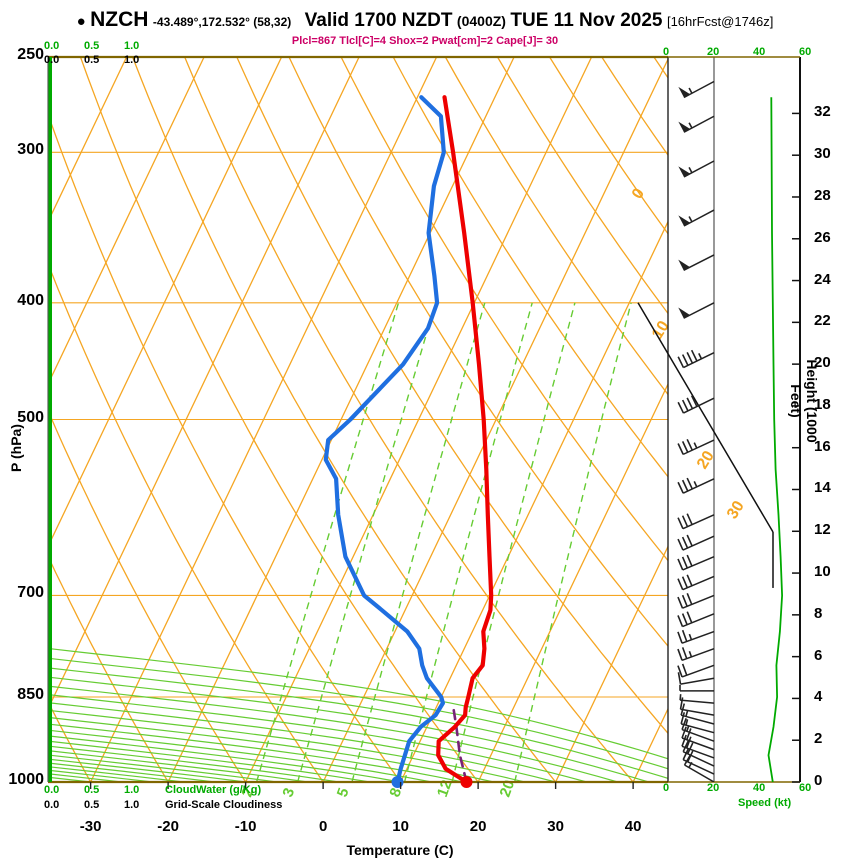  I want to click on pressure-tick: 400, so click(30, 300).